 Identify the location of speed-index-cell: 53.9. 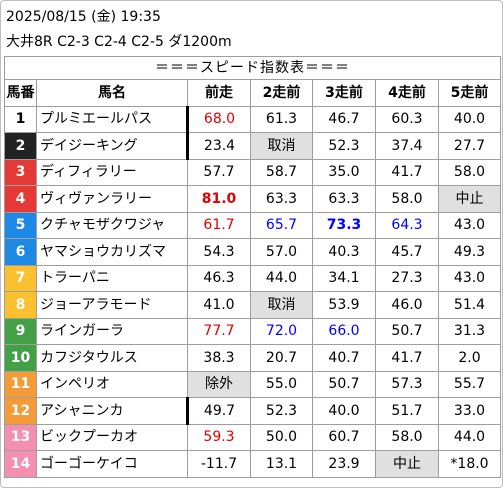
(344, 305).